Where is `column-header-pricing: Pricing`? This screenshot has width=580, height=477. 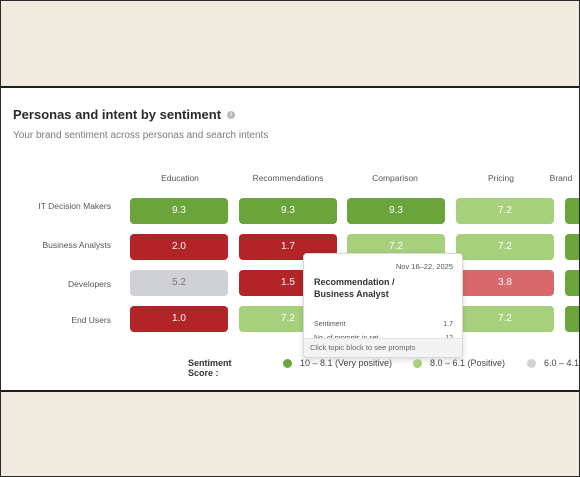
column-header-pricing: Pricing is located at coordinates (501, 178).